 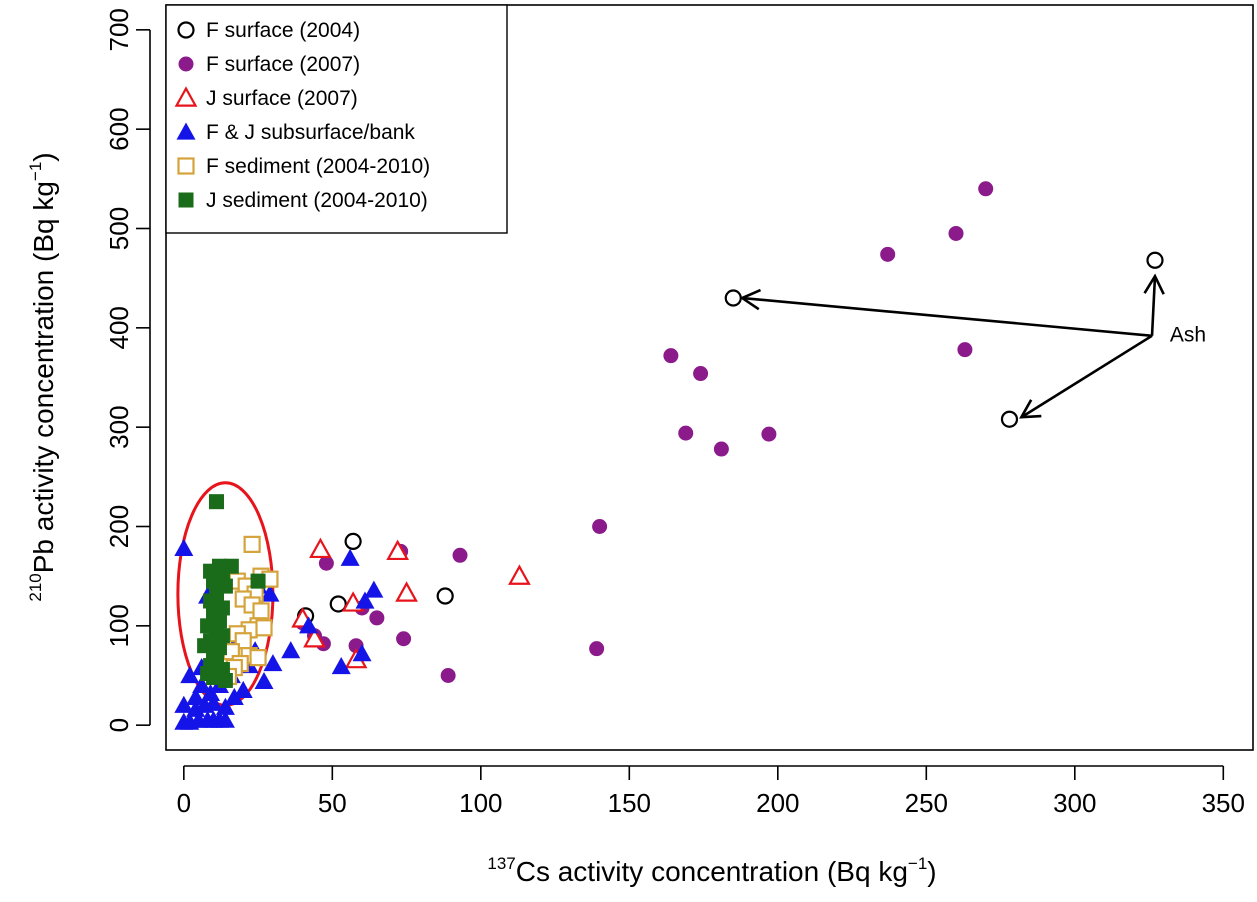 What do you see at coordinates (711, 791) in the screenshot?
I see `x-axis: 0 50 100 150 200 250 300 350` at bounding box center [711, 791].